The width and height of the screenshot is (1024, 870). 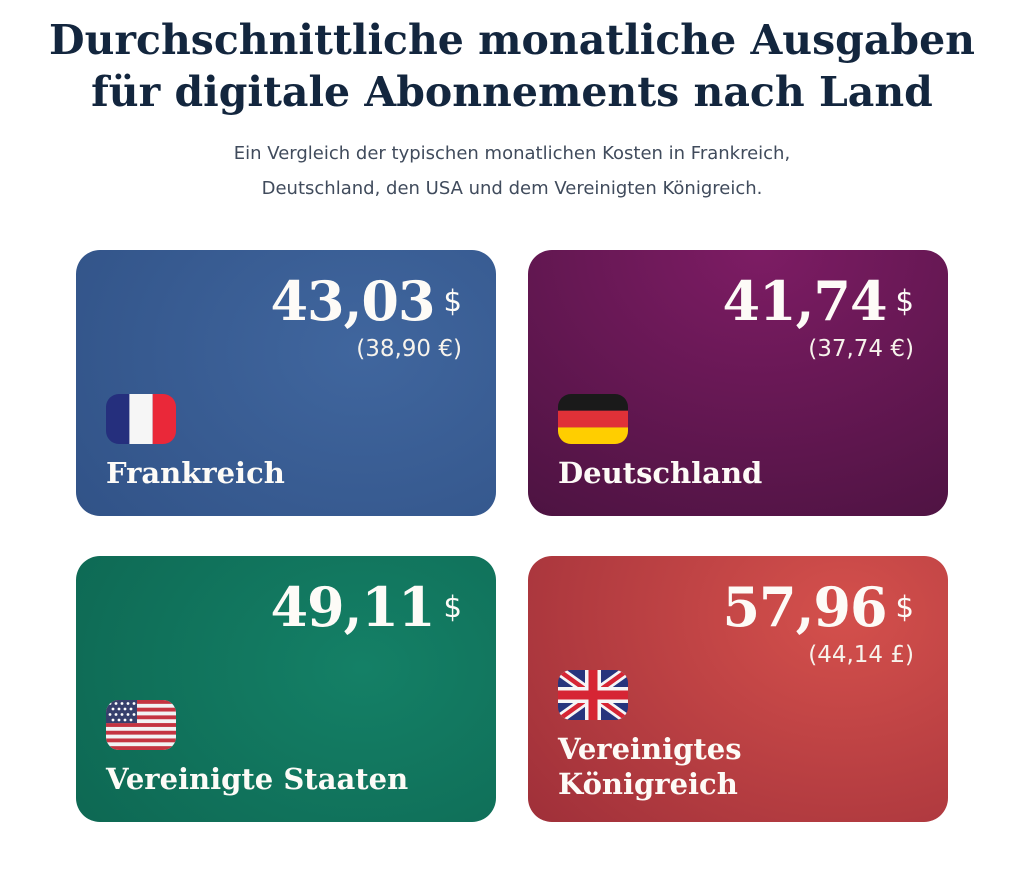 I want to click on country-card-uk: 57,96 $ (44,14 £) Ve, so click(x=738, y=689).